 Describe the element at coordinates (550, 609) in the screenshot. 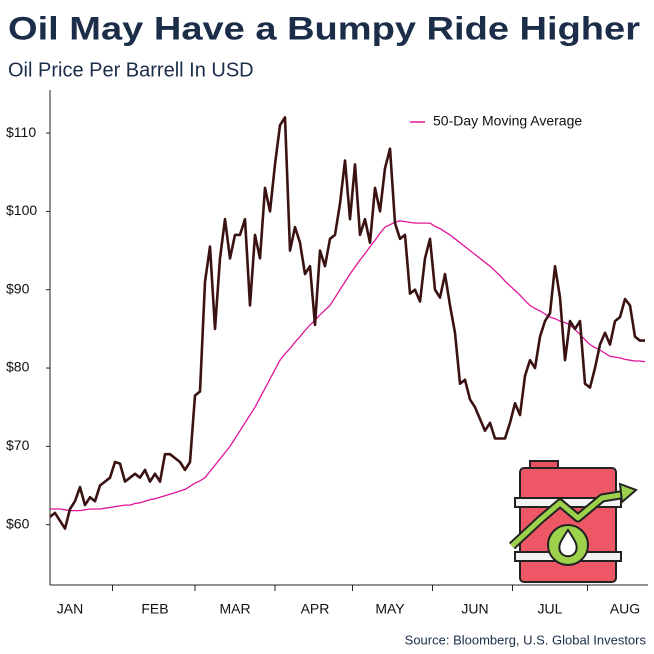

I see `x-tick-label: JUL` at that location.